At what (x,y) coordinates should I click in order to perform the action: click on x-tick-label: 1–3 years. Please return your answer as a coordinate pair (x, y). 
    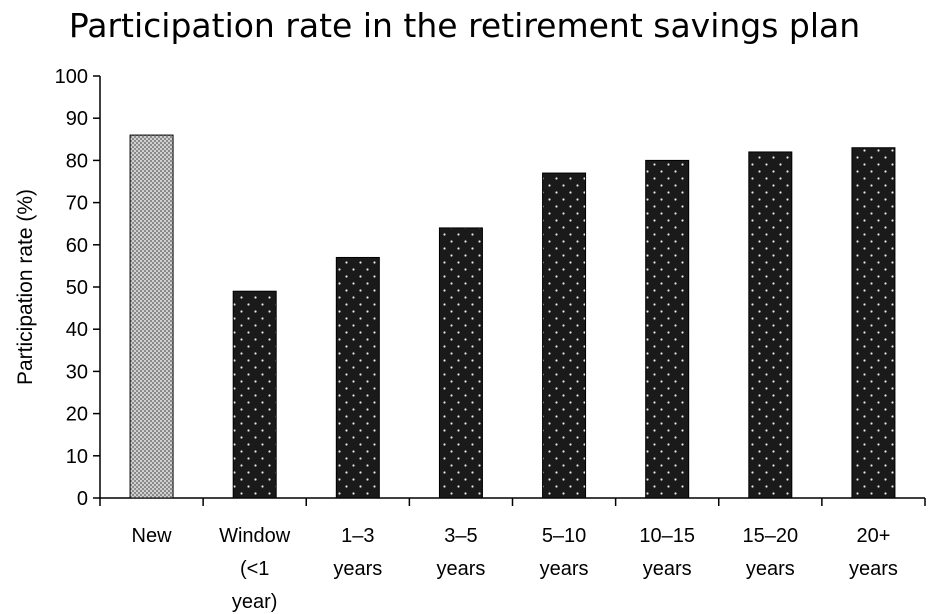
    Looking at the image, I should click on (357, 552).